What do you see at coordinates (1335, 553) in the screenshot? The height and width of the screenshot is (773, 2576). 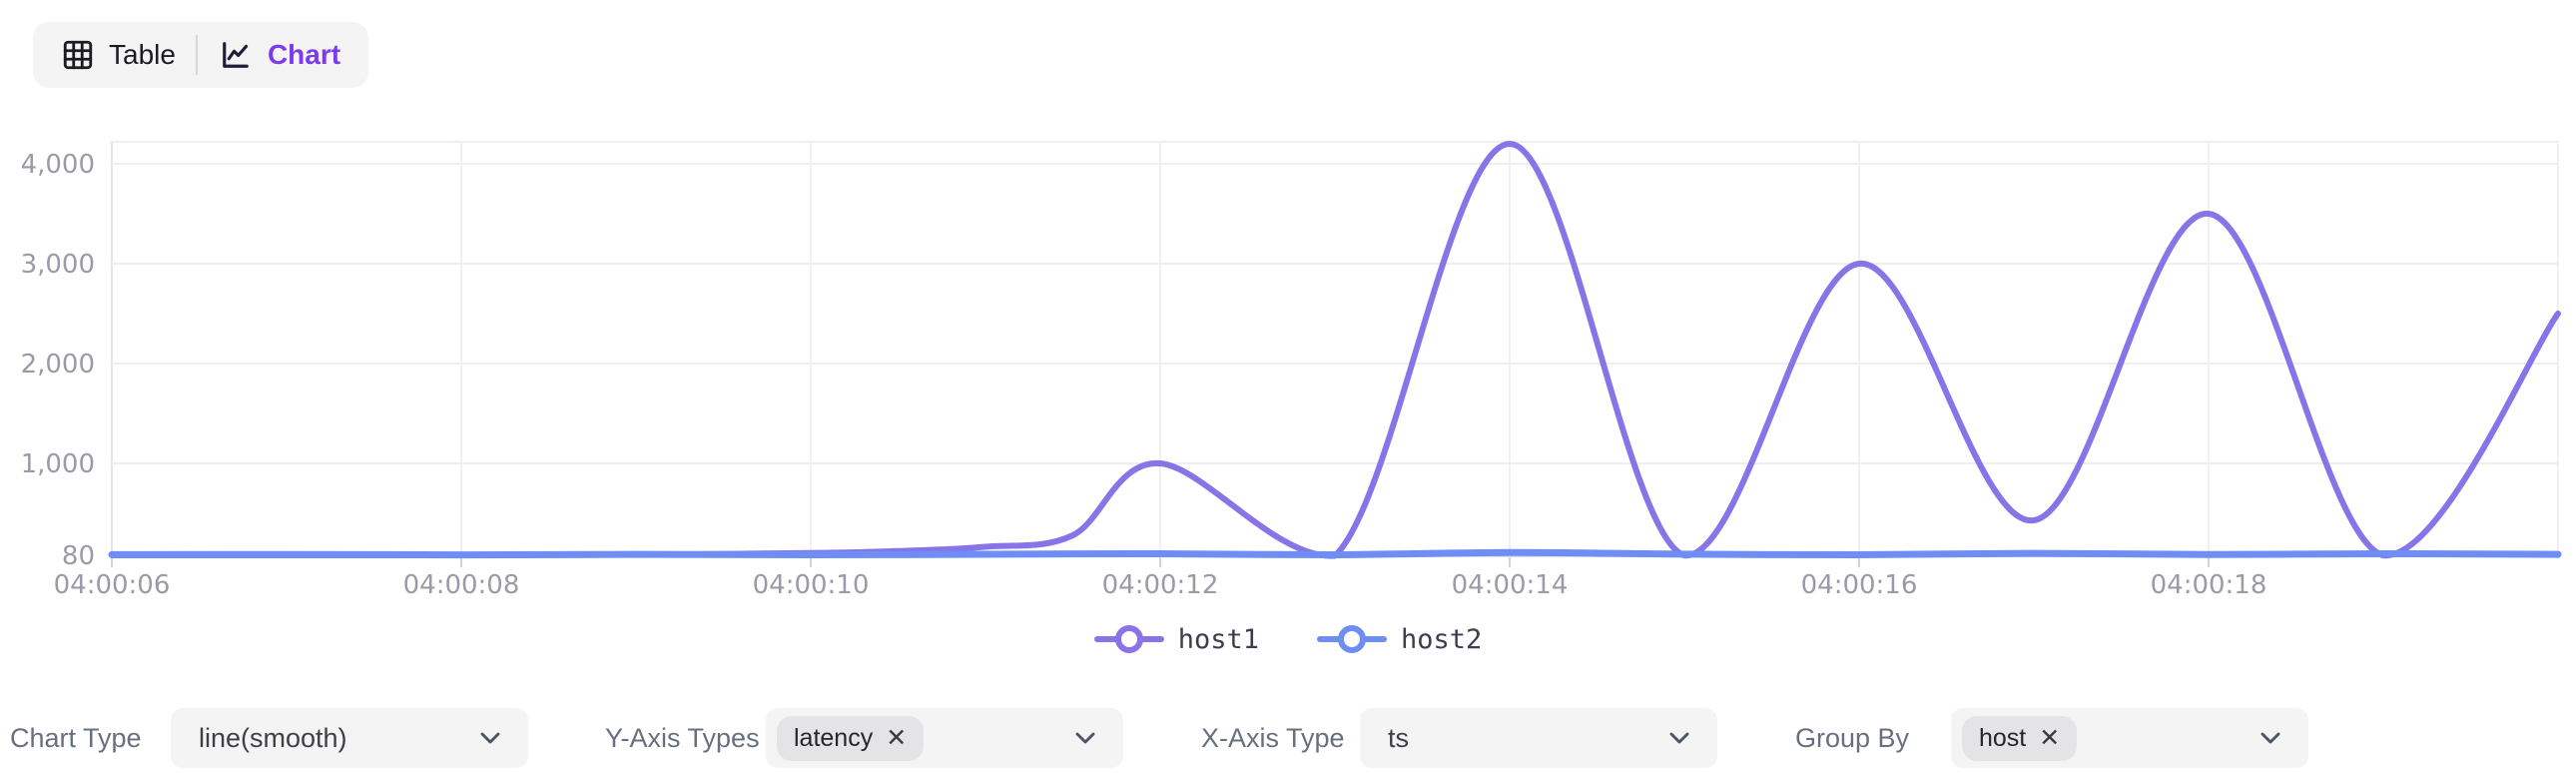 I see `series-line-host2` at bounding box center [1335, 553].